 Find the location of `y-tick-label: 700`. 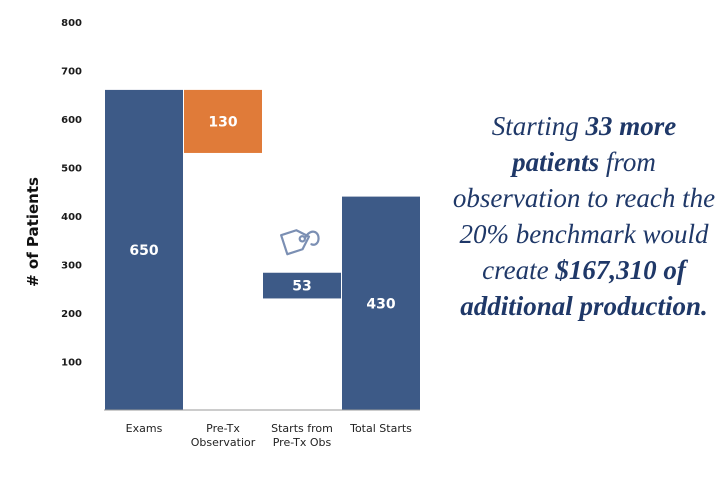

y-tick-label: 700 is located at coordinates (71, 72).